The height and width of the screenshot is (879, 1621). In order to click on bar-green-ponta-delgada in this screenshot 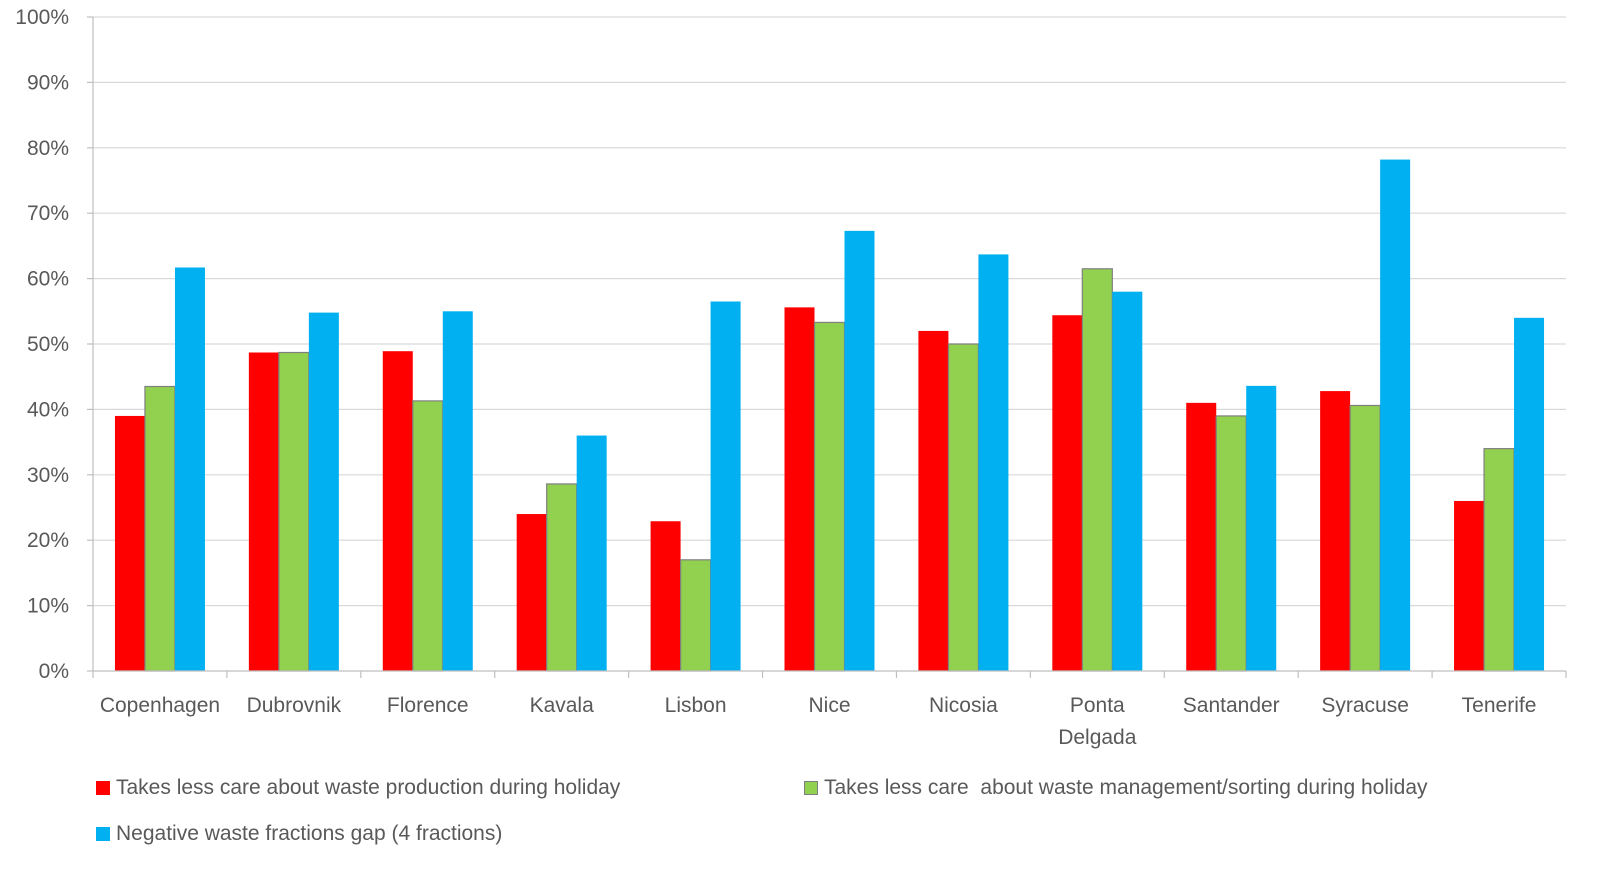, I will do `click(1097, 470)`.